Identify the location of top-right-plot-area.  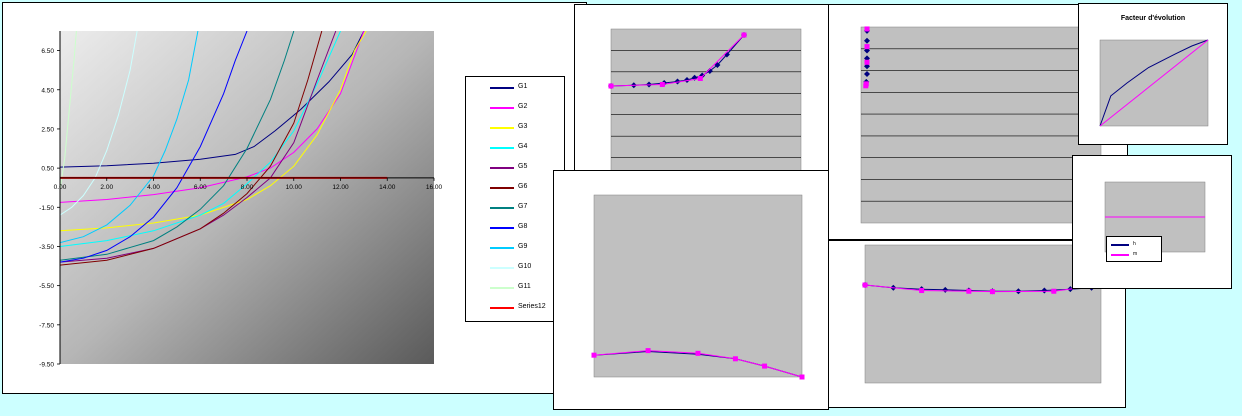
(981, 125).